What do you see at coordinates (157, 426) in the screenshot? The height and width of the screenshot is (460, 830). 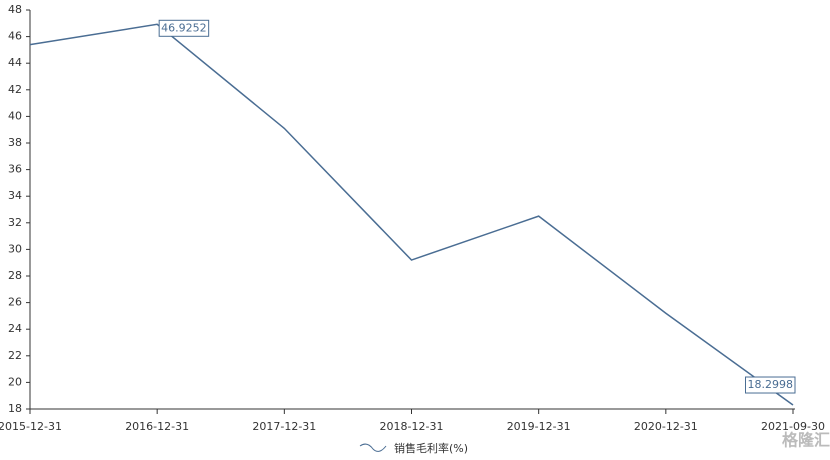 I see `x-tick-label: 2016-12-31` at bounding box center [157, 426].